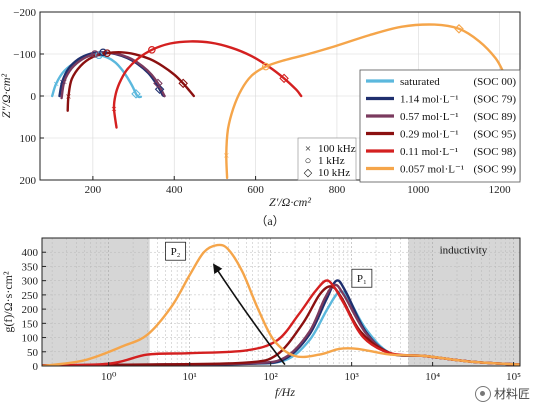 This screenshot has width=536, height=404. I want to click on inductivity-label: inductivity, so click(464, 251).